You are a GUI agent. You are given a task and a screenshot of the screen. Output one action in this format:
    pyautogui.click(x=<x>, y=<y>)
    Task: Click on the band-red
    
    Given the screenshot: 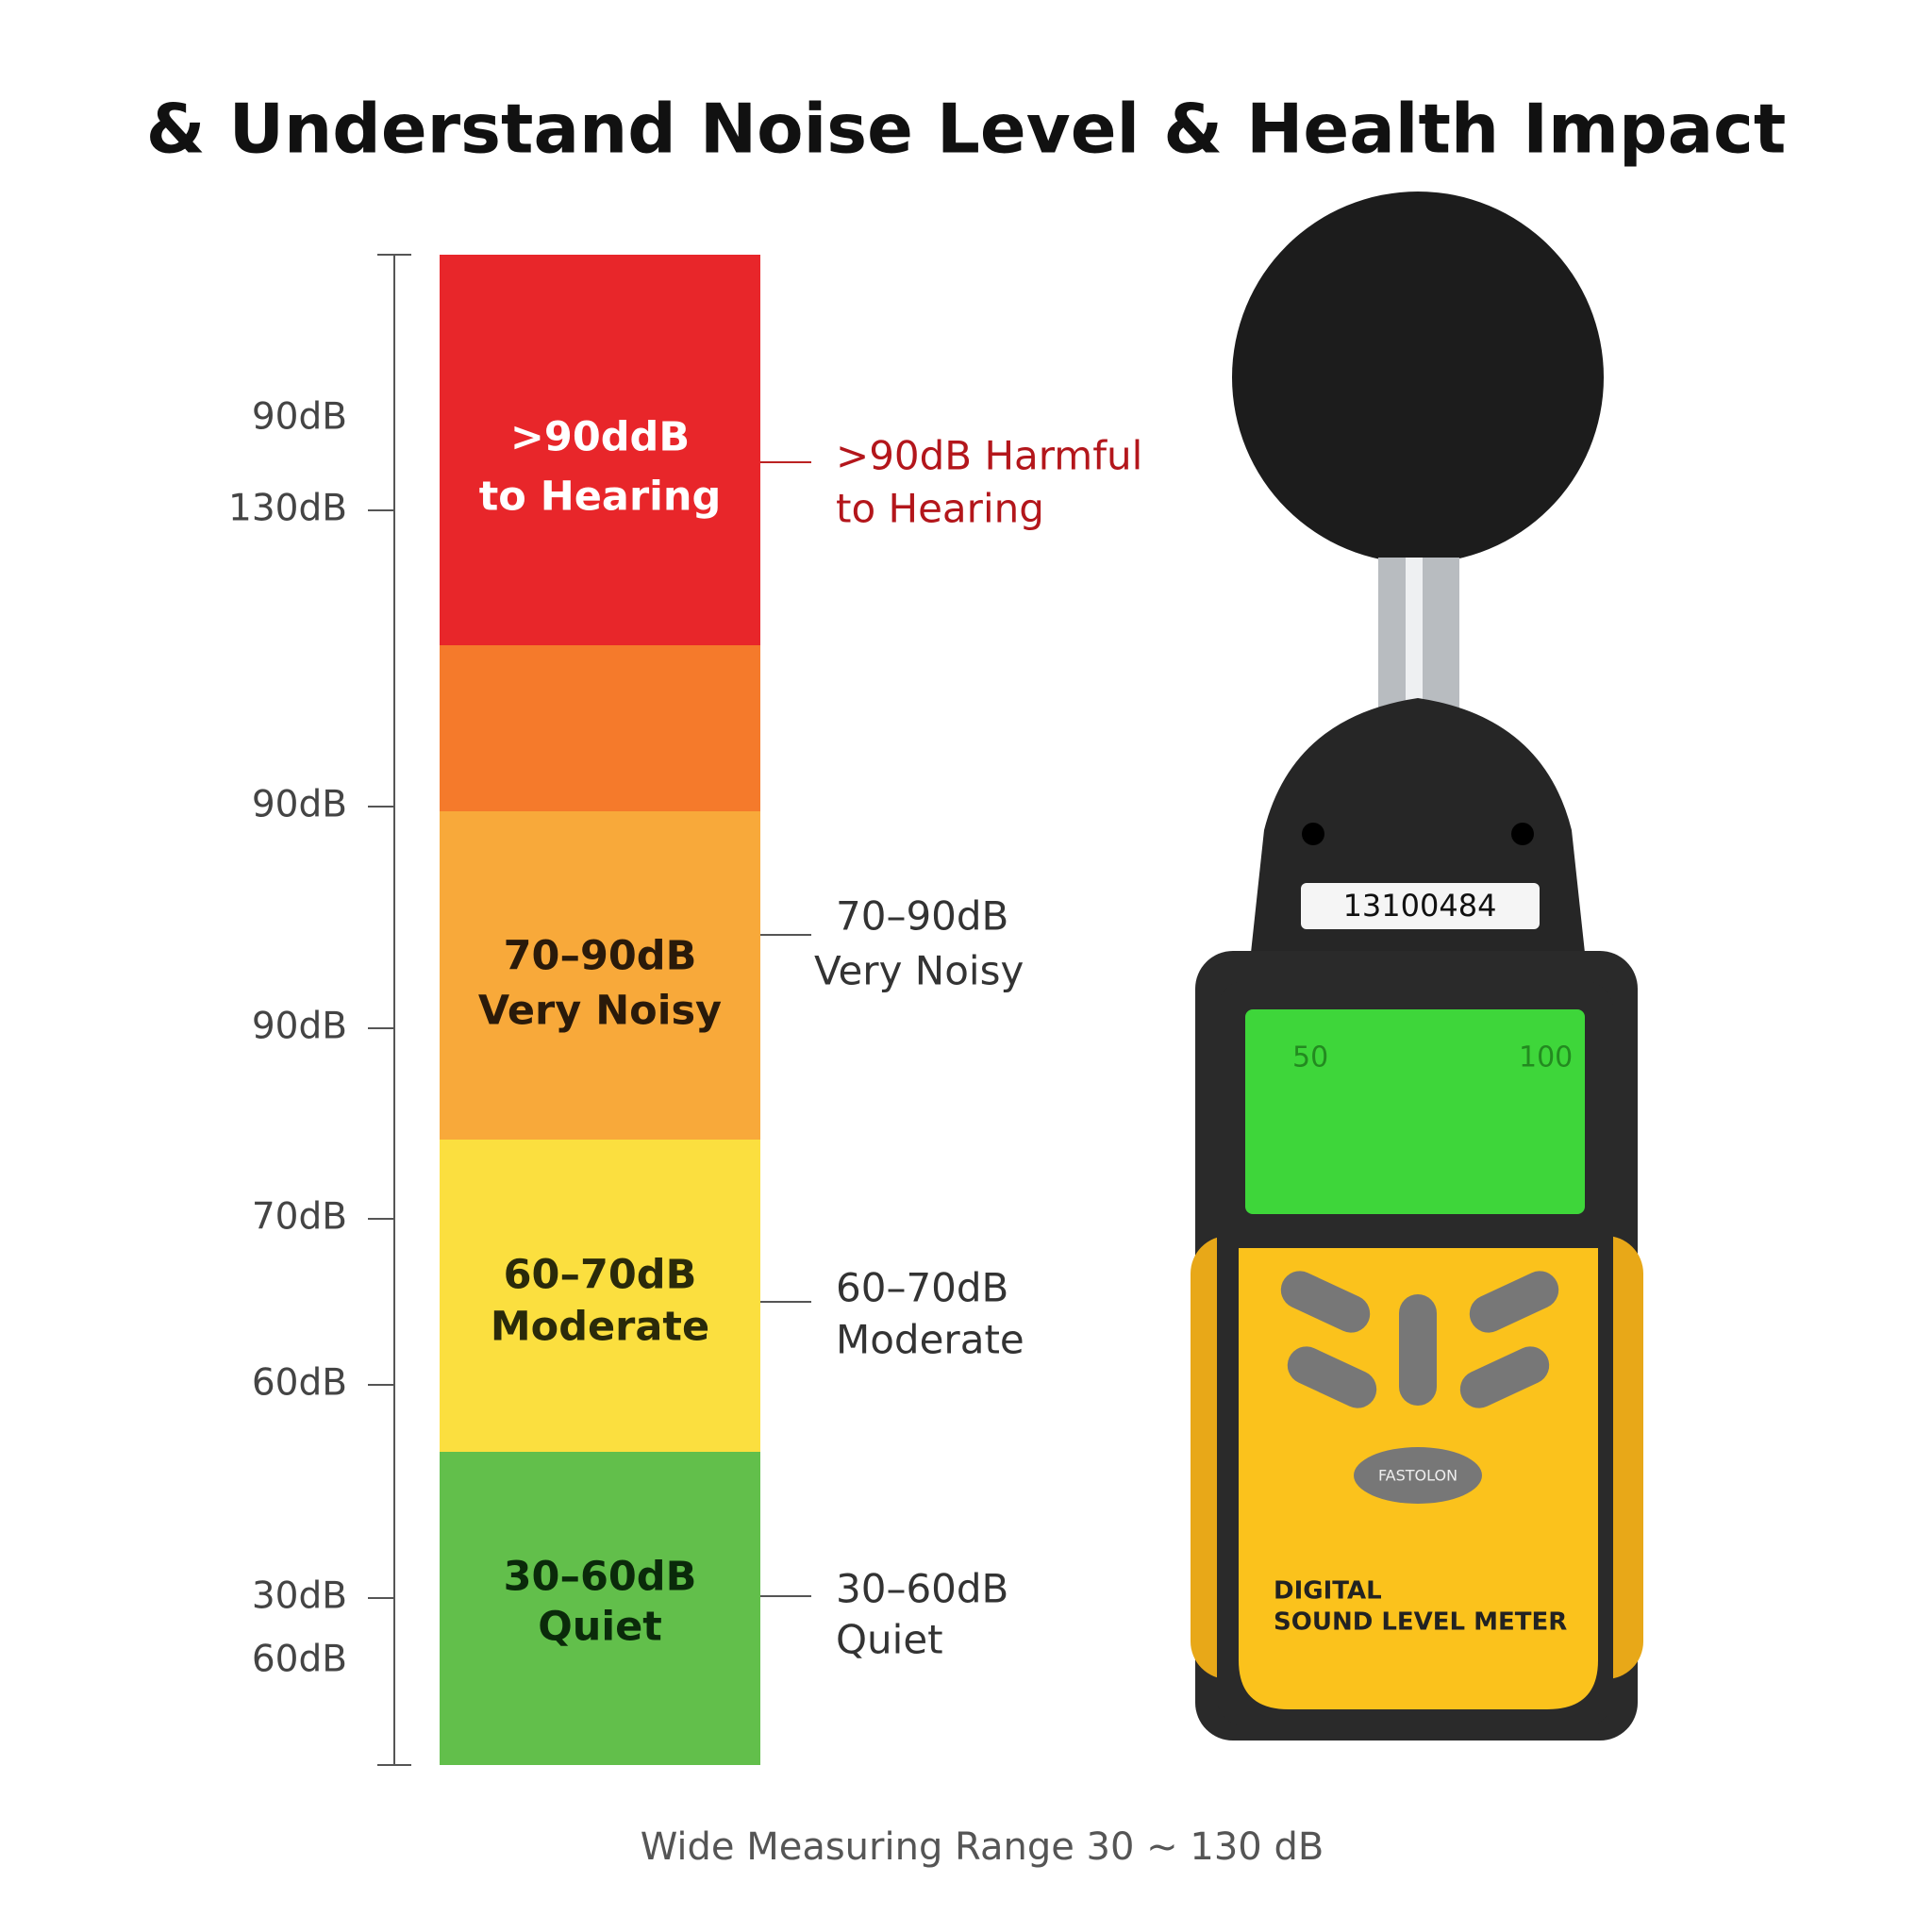 What is the action you would take?
    pyautogui.click(x=600, y=450)
    